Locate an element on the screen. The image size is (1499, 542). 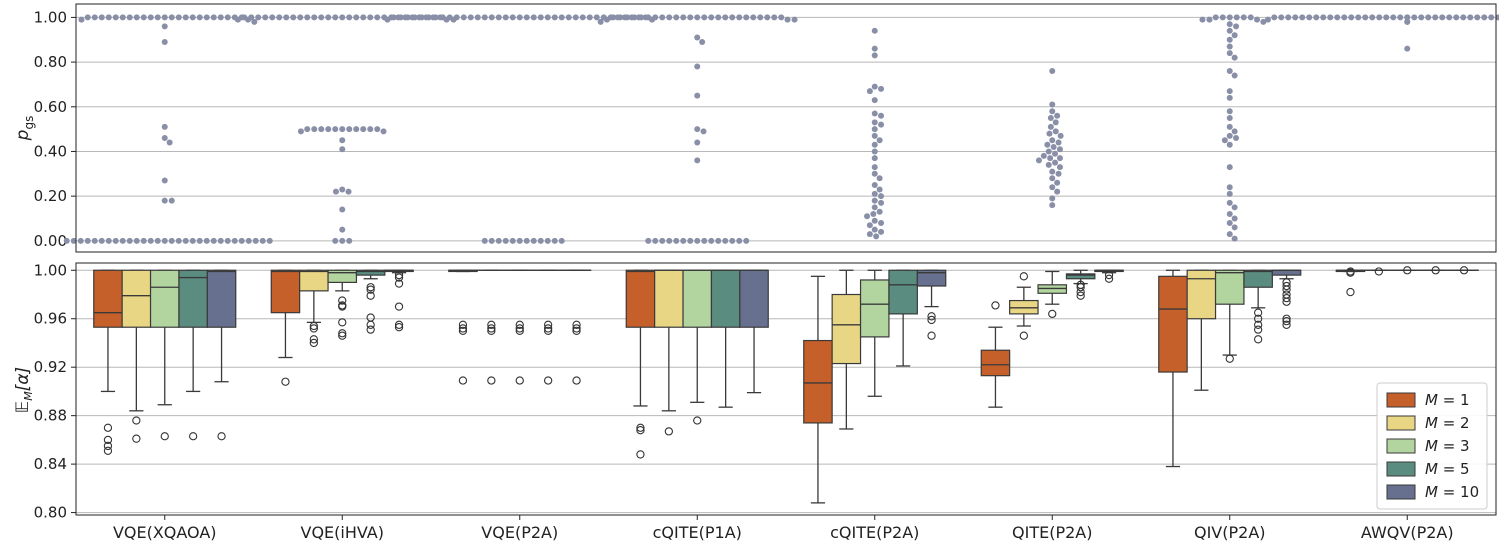
box-VQE(P2A)-M=10 is located at coordinates (576, 327).